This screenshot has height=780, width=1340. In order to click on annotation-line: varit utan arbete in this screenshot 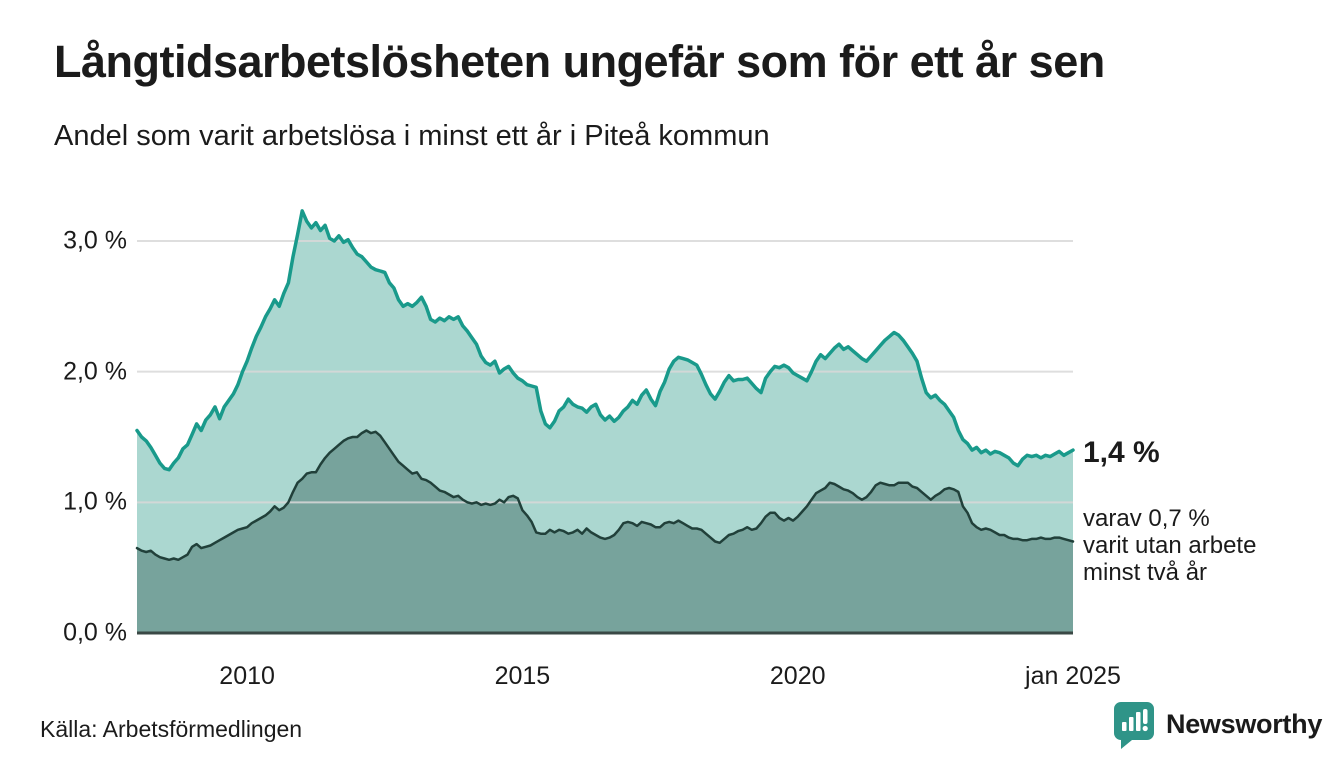, I will do `click(1170, 545)`.